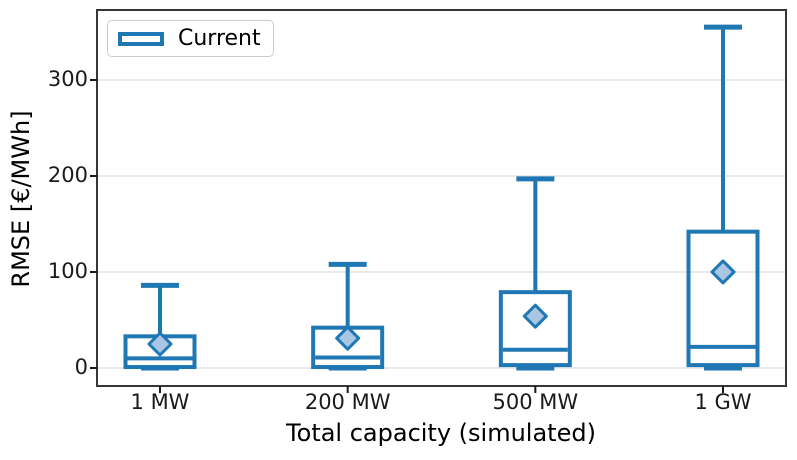 The height and width of the screenshot is (460, 797). I want to click on legend-label: Current, so click(219, 38).